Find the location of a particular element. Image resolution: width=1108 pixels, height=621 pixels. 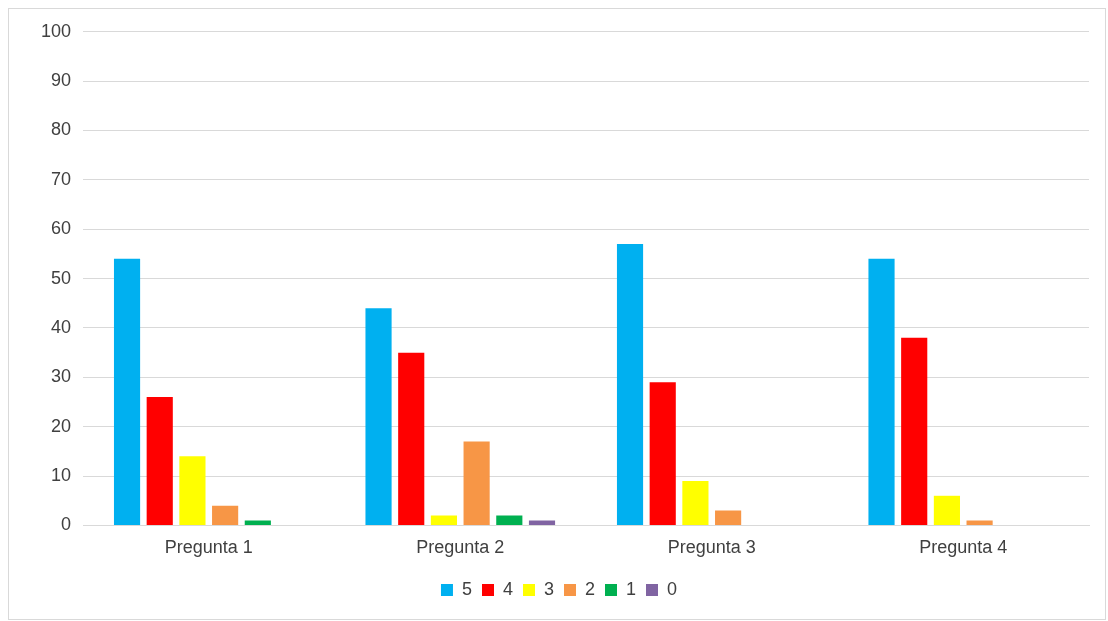

y-tick-label: 90 is located at coordinates (61, 80).